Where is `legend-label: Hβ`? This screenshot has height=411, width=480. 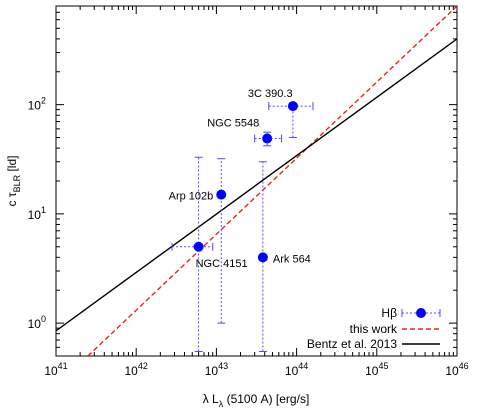 legend-label: Hβ is located at coordinates (389, 313).